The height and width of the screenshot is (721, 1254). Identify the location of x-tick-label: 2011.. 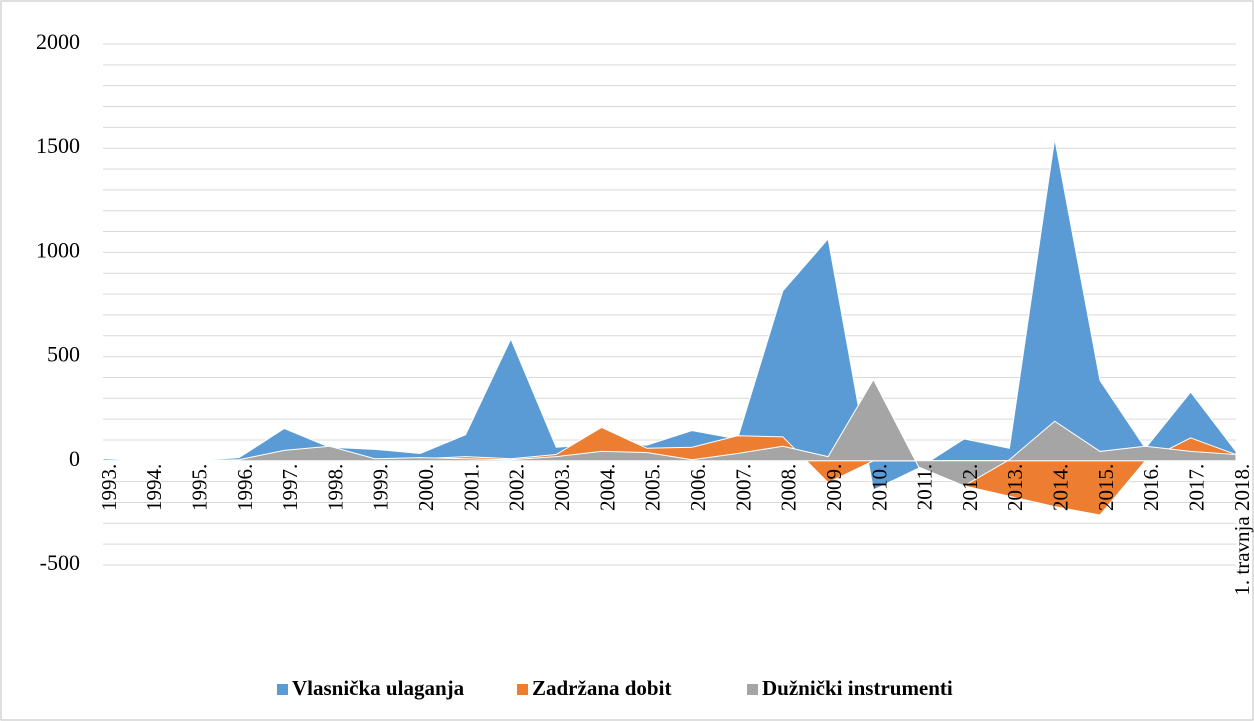
(925, 487).